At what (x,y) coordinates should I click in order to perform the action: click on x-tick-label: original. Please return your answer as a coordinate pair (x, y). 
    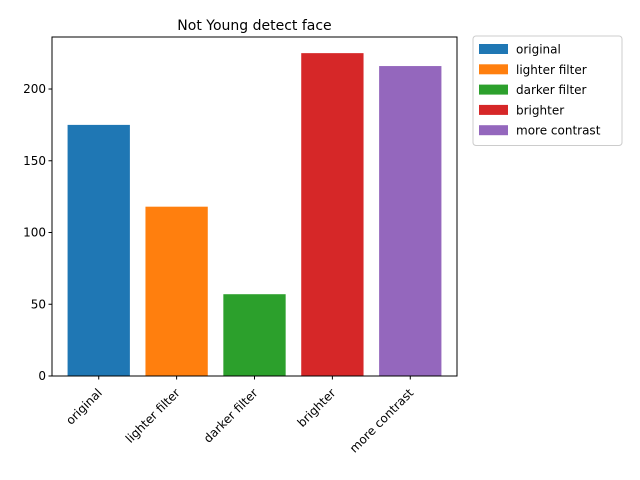
    Looking at the image, I should click on (84, 407).